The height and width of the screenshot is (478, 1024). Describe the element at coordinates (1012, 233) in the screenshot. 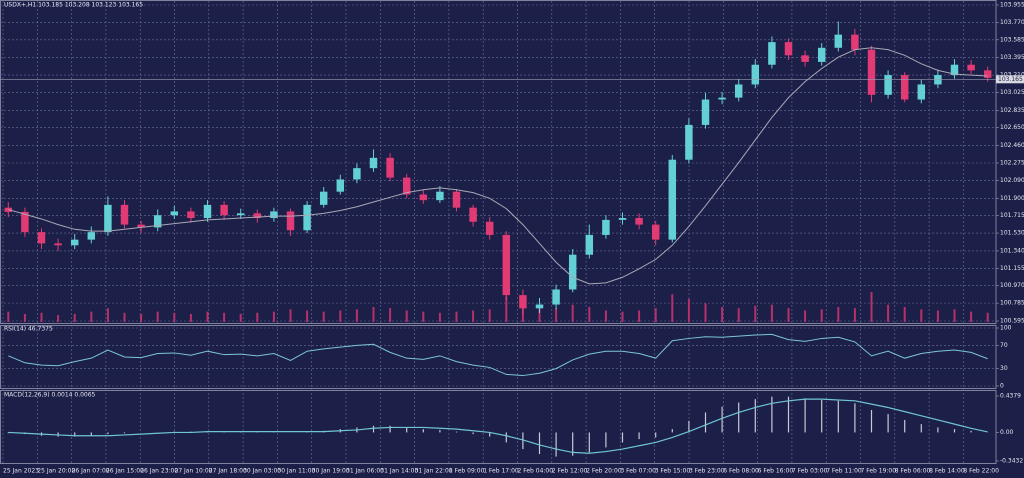

I see `y-tick-label: 101.530` at that location.